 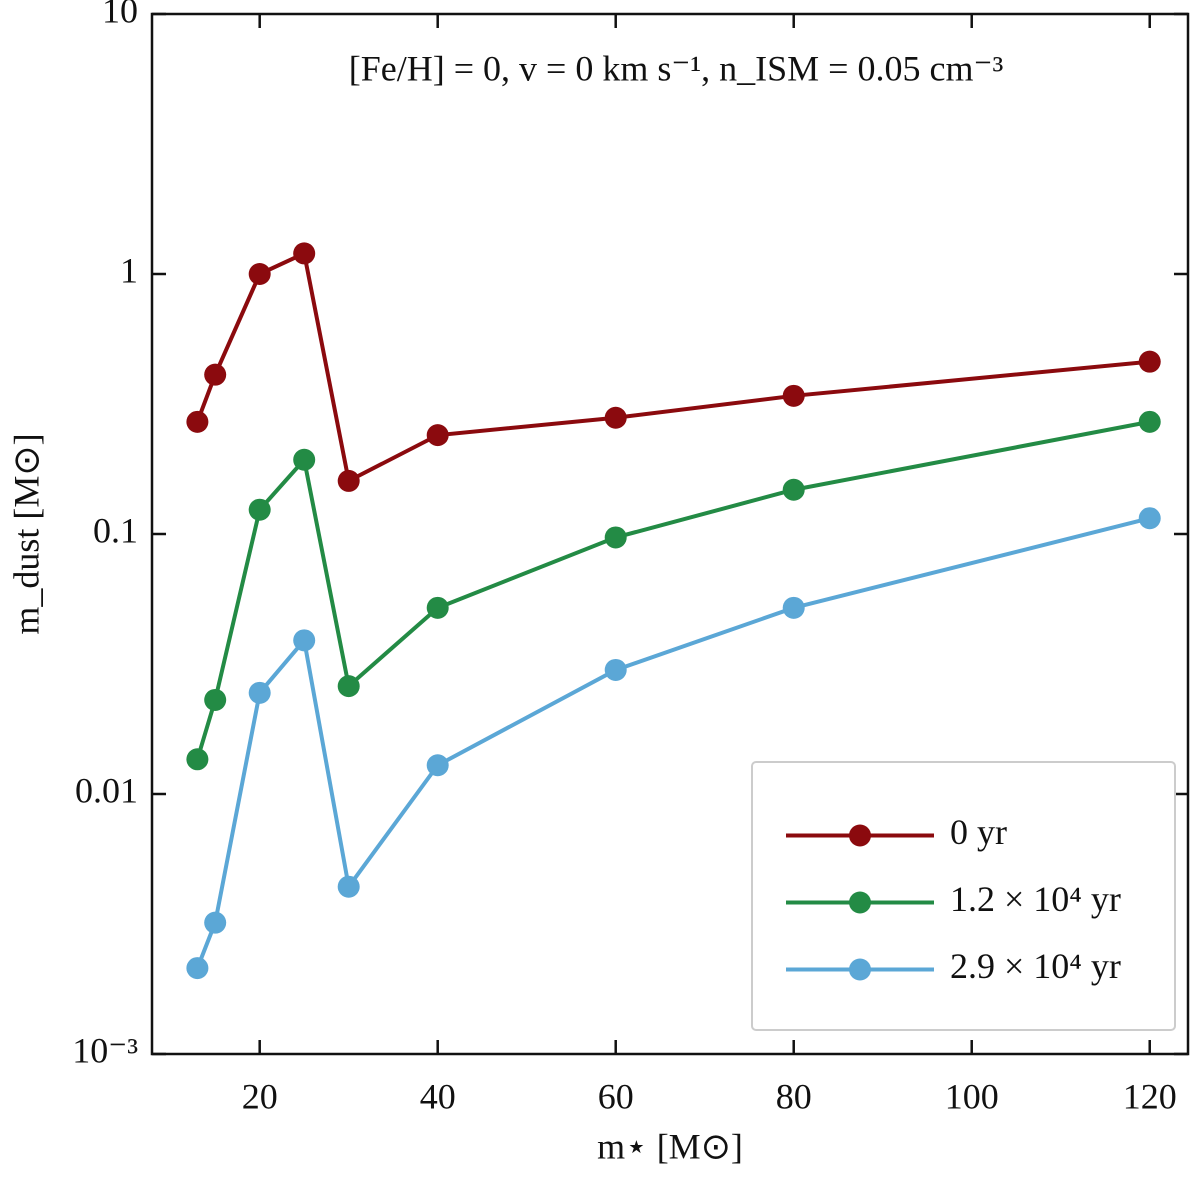 What do you see at coordinates (794, 1096) in the screenshot?
I see `x-tick-label: 80` at bounding box center [794, 1096].